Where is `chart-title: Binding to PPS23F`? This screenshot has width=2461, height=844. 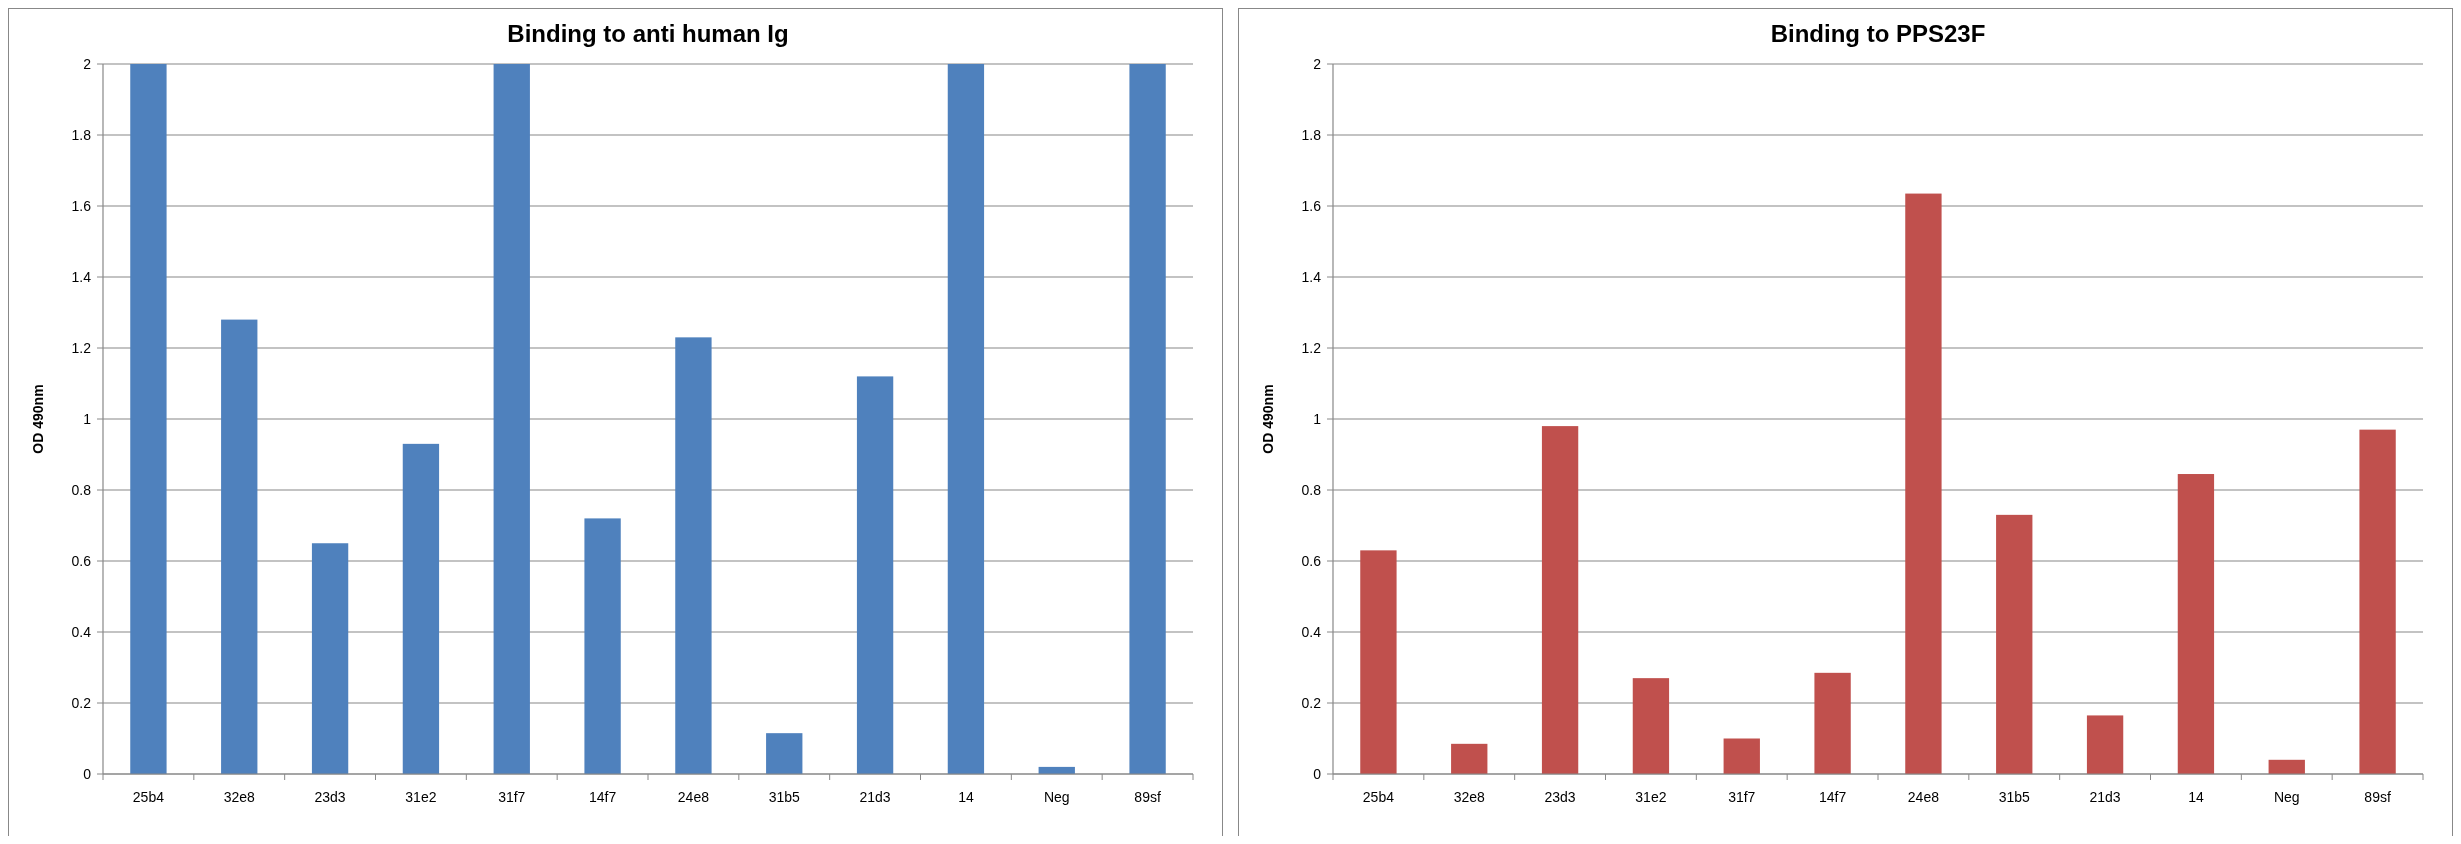
chart-title: Binding to PPS23F is located at coordinates (1878, 33).